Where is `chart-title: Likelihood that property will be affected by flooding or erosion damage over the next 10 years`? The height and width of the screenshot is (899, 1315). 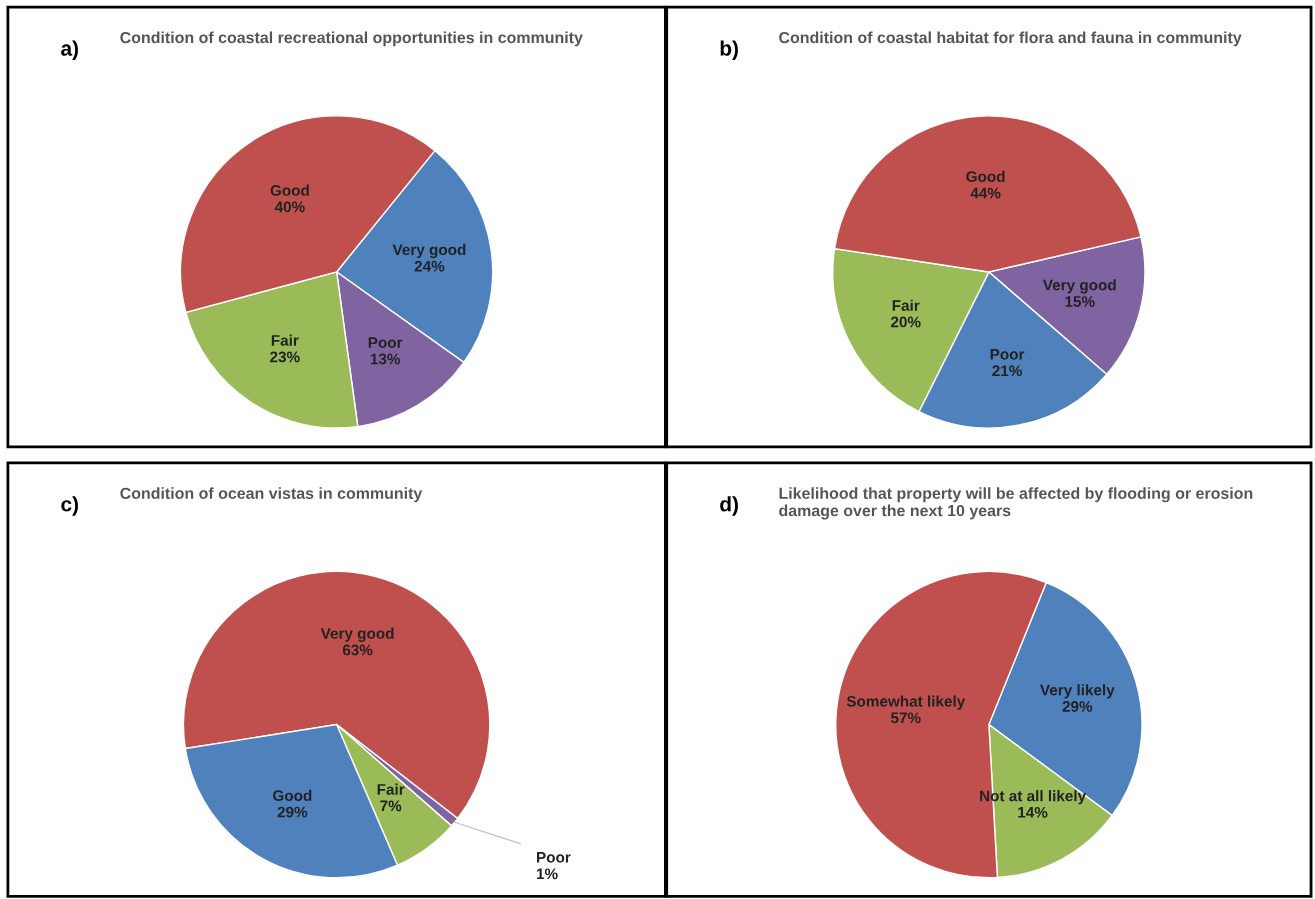
chart-title: Likelihood that property will be affected by flooding or erosion damage over the next 10 years is located at coordinates (1016, 503).